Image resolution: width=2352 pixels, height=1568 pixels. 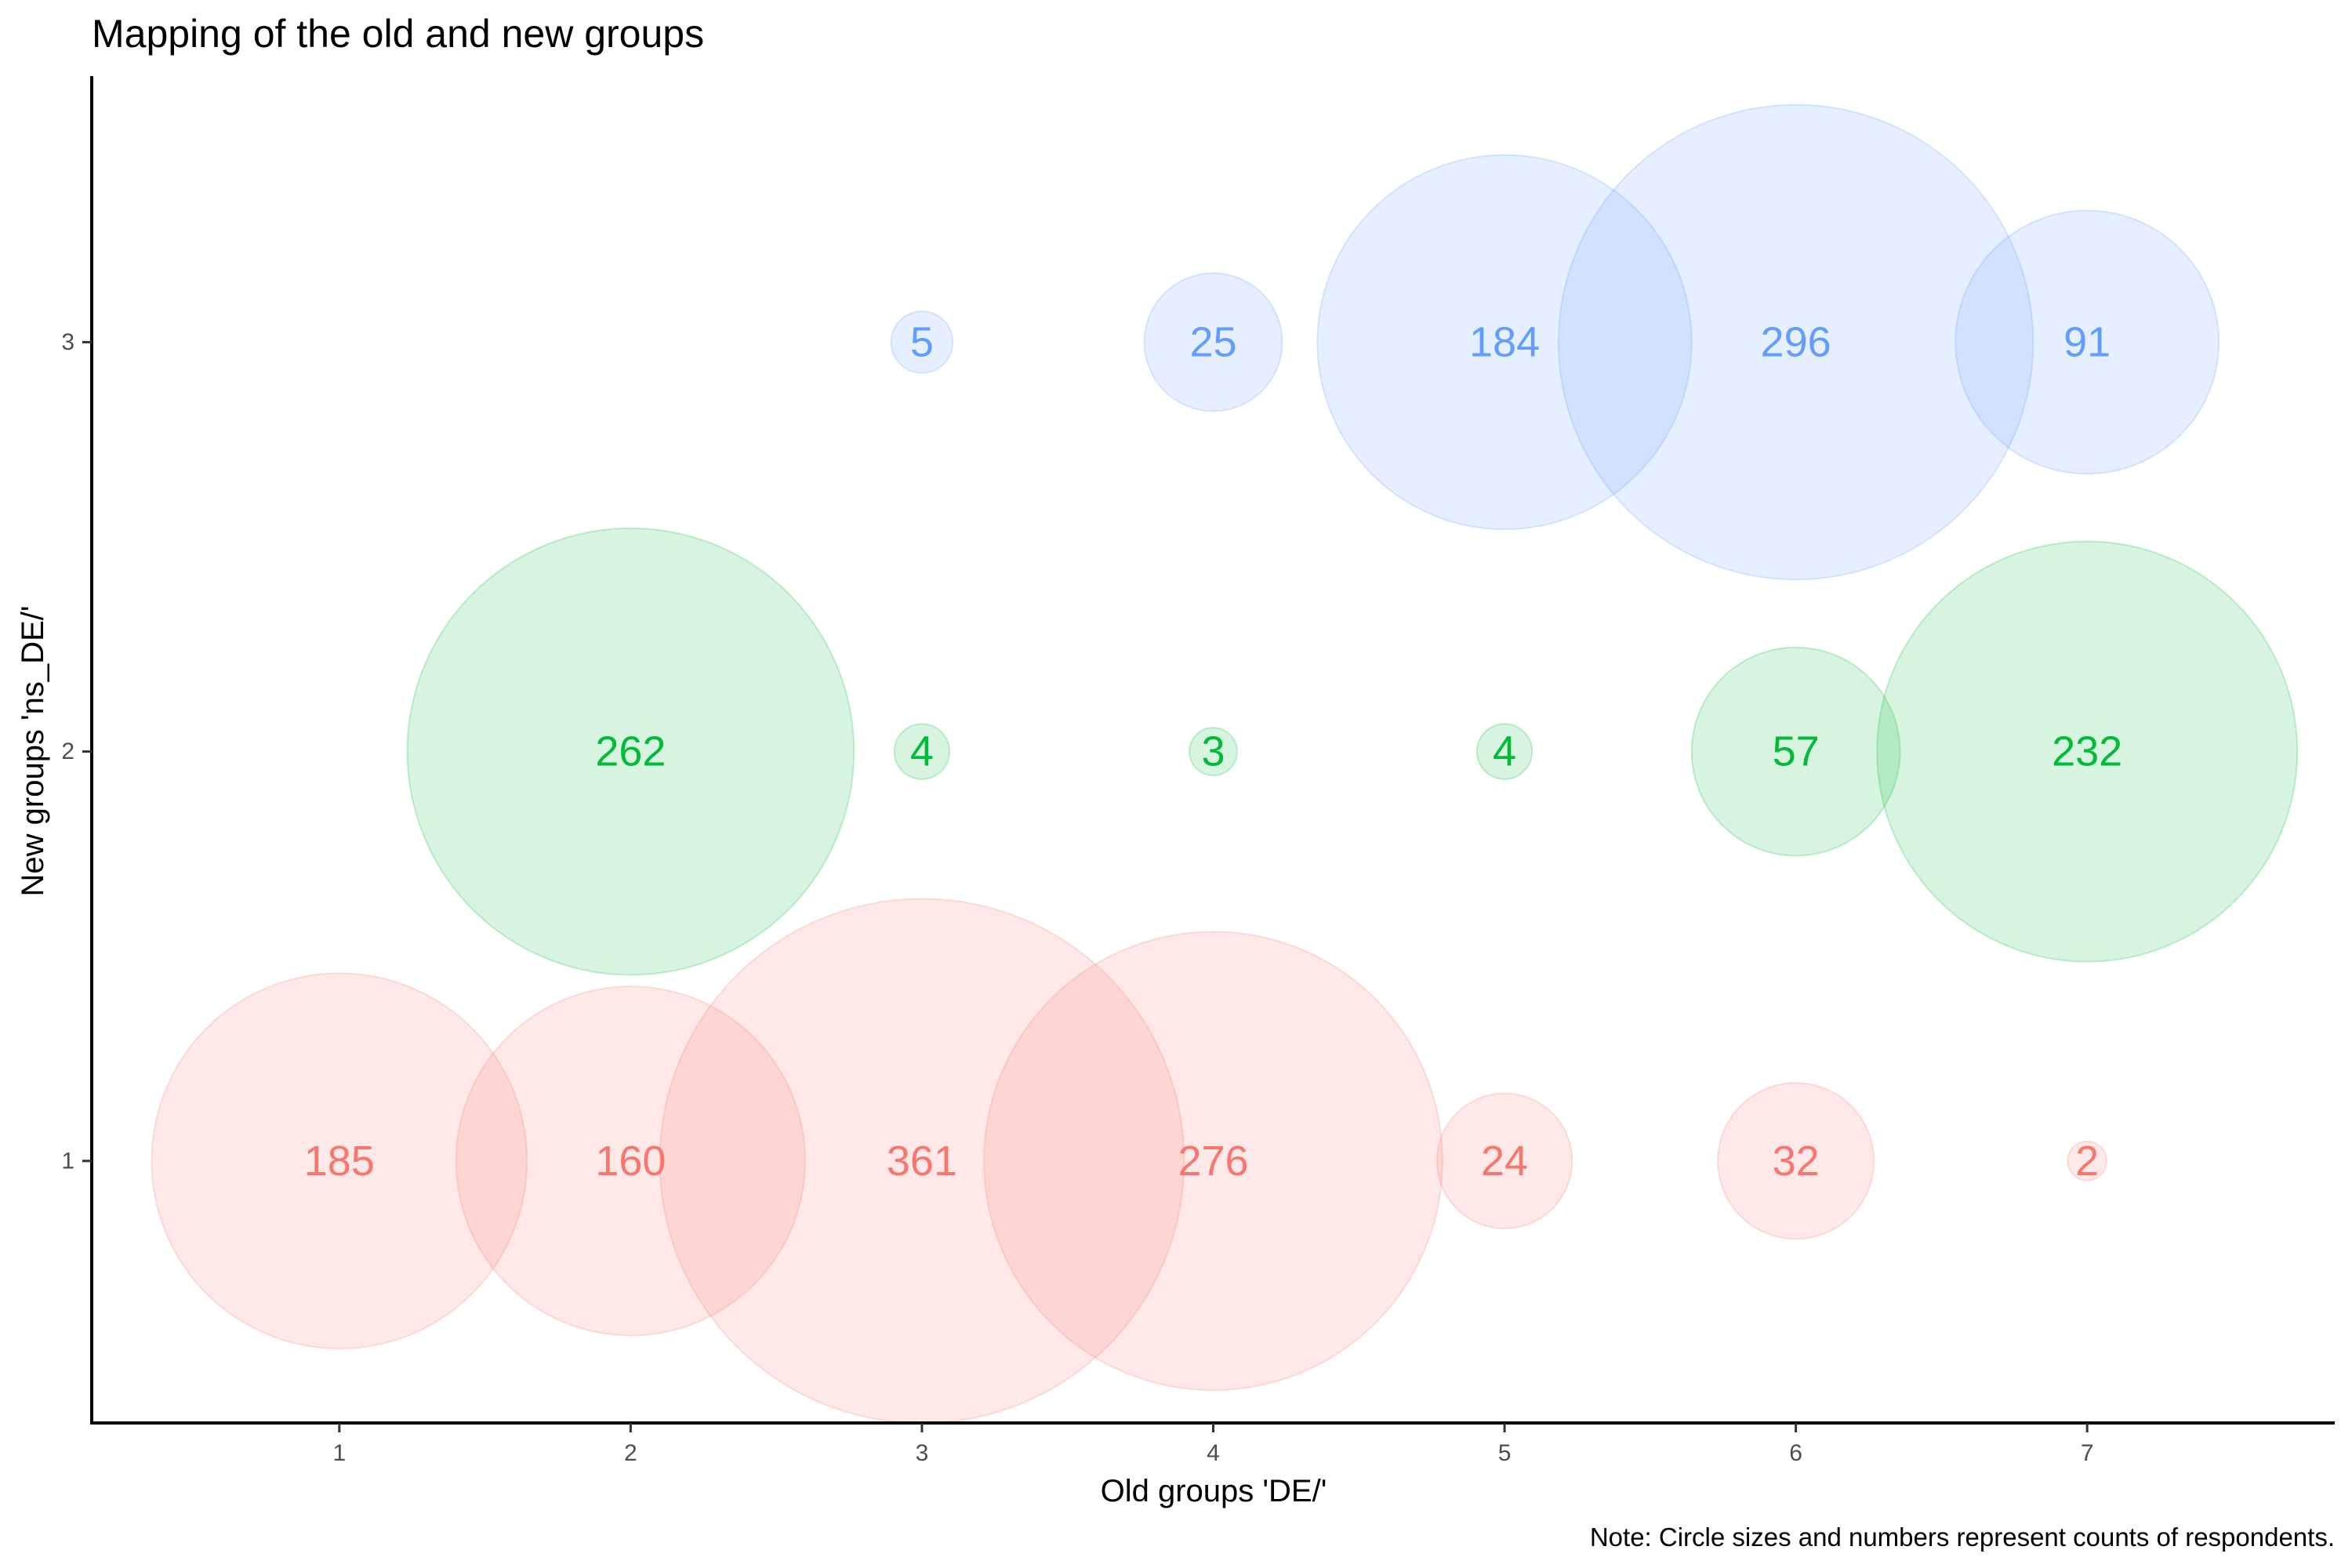 I want to click on bubble-label-x5-y3: 184, so click(x=1504, y=341).